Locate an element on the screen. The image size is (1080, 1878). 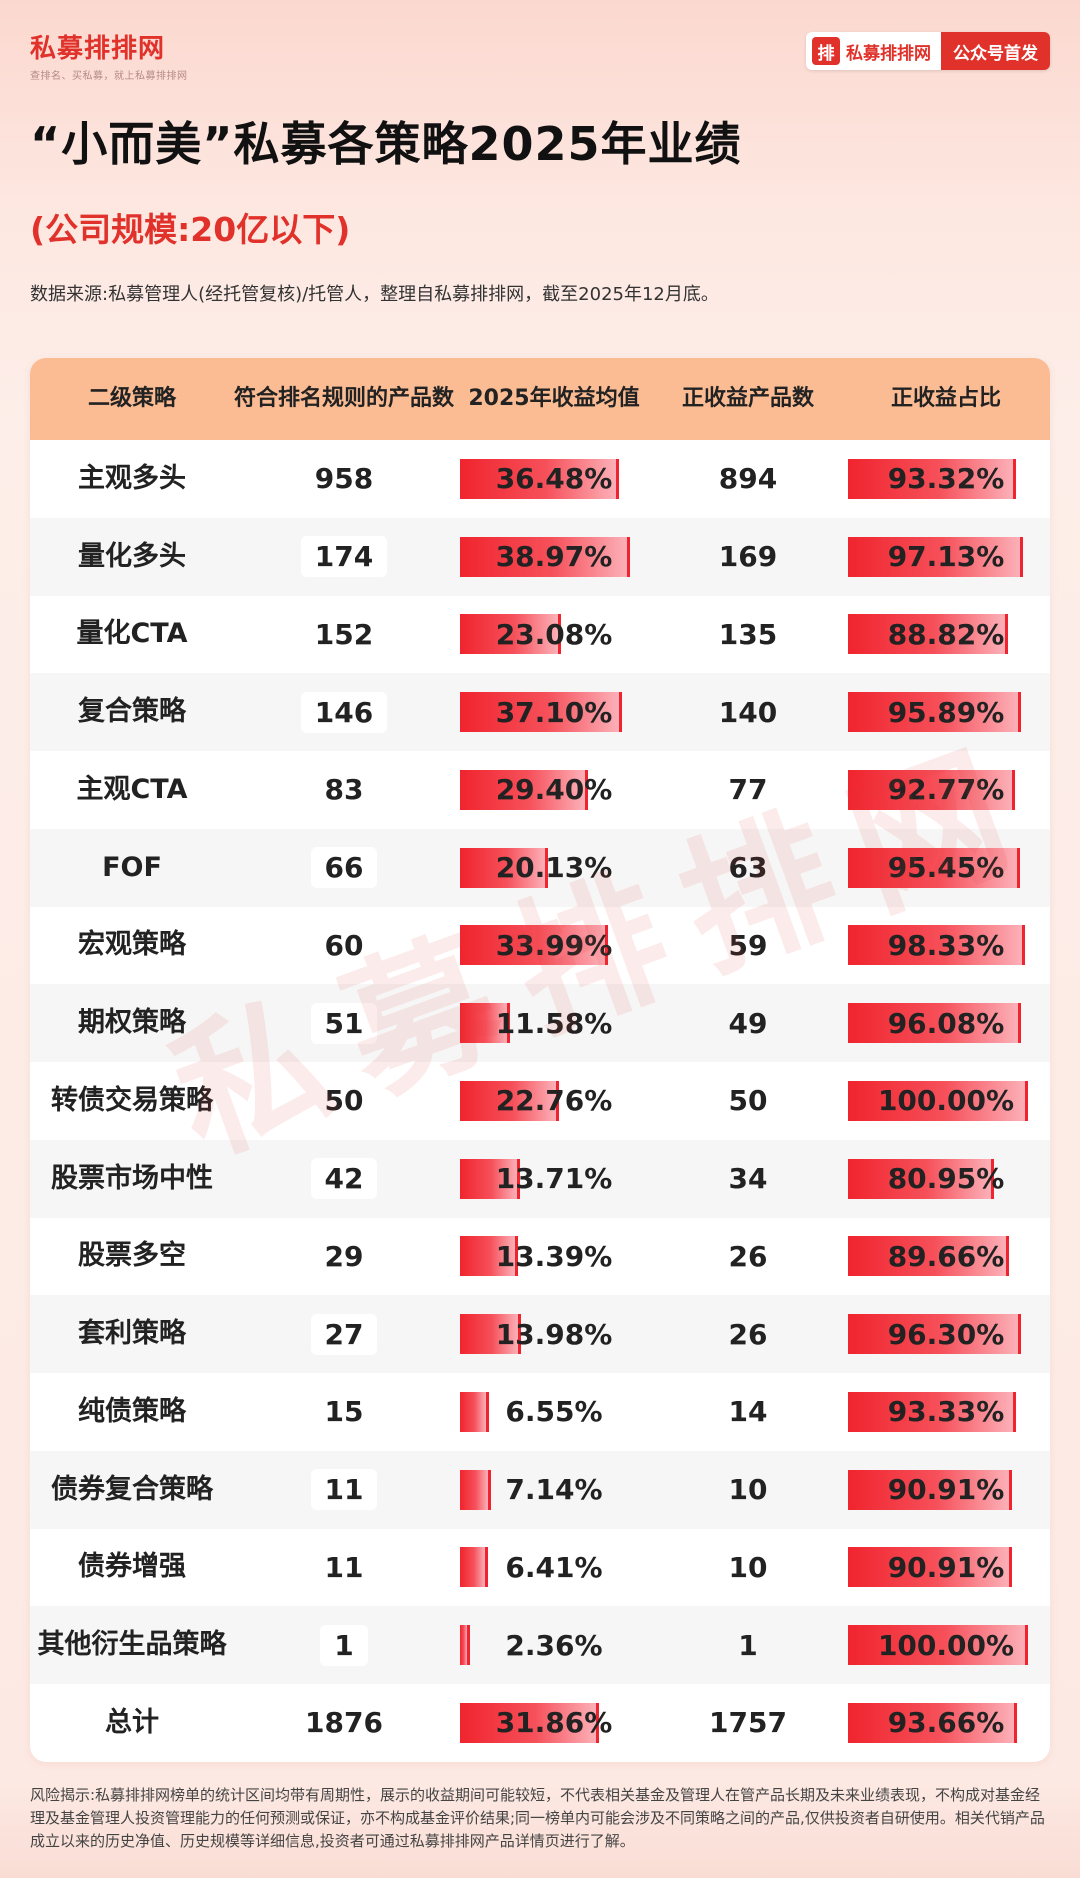
avg-return-value: 20.13% is located at coordinates (554, 868).